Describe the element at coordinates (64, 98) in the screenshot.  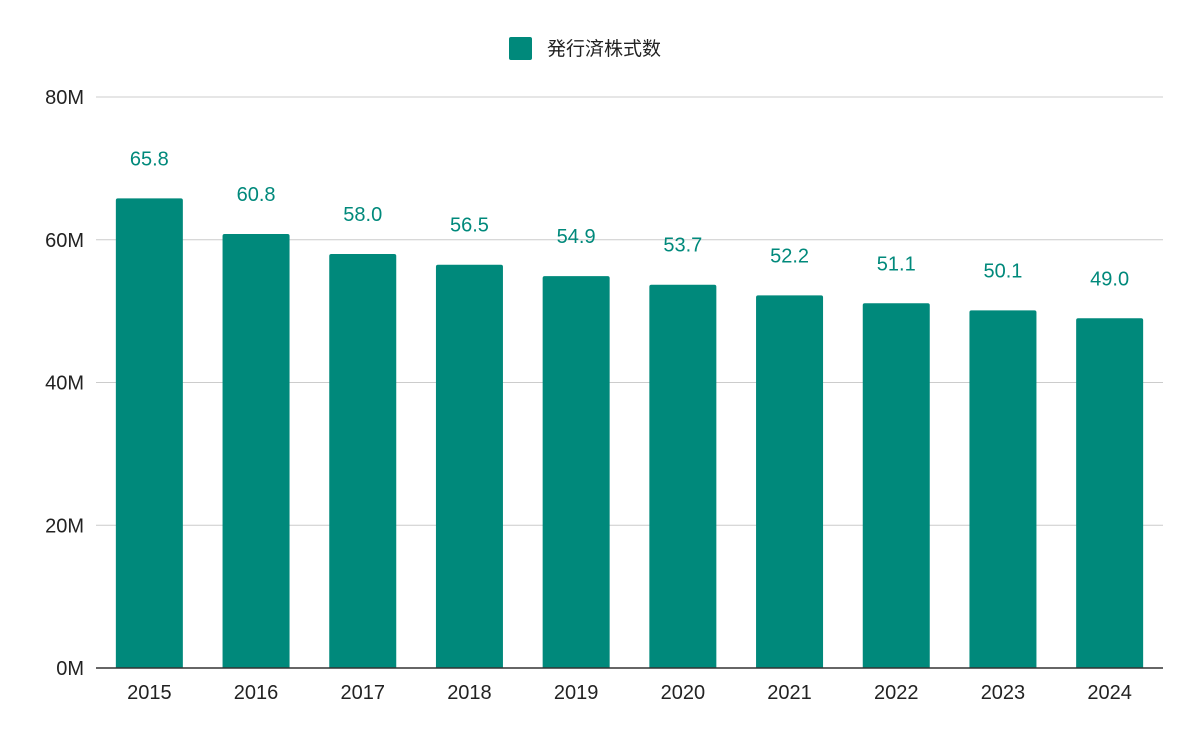
I see `y-tick-label: 80M` at that location.